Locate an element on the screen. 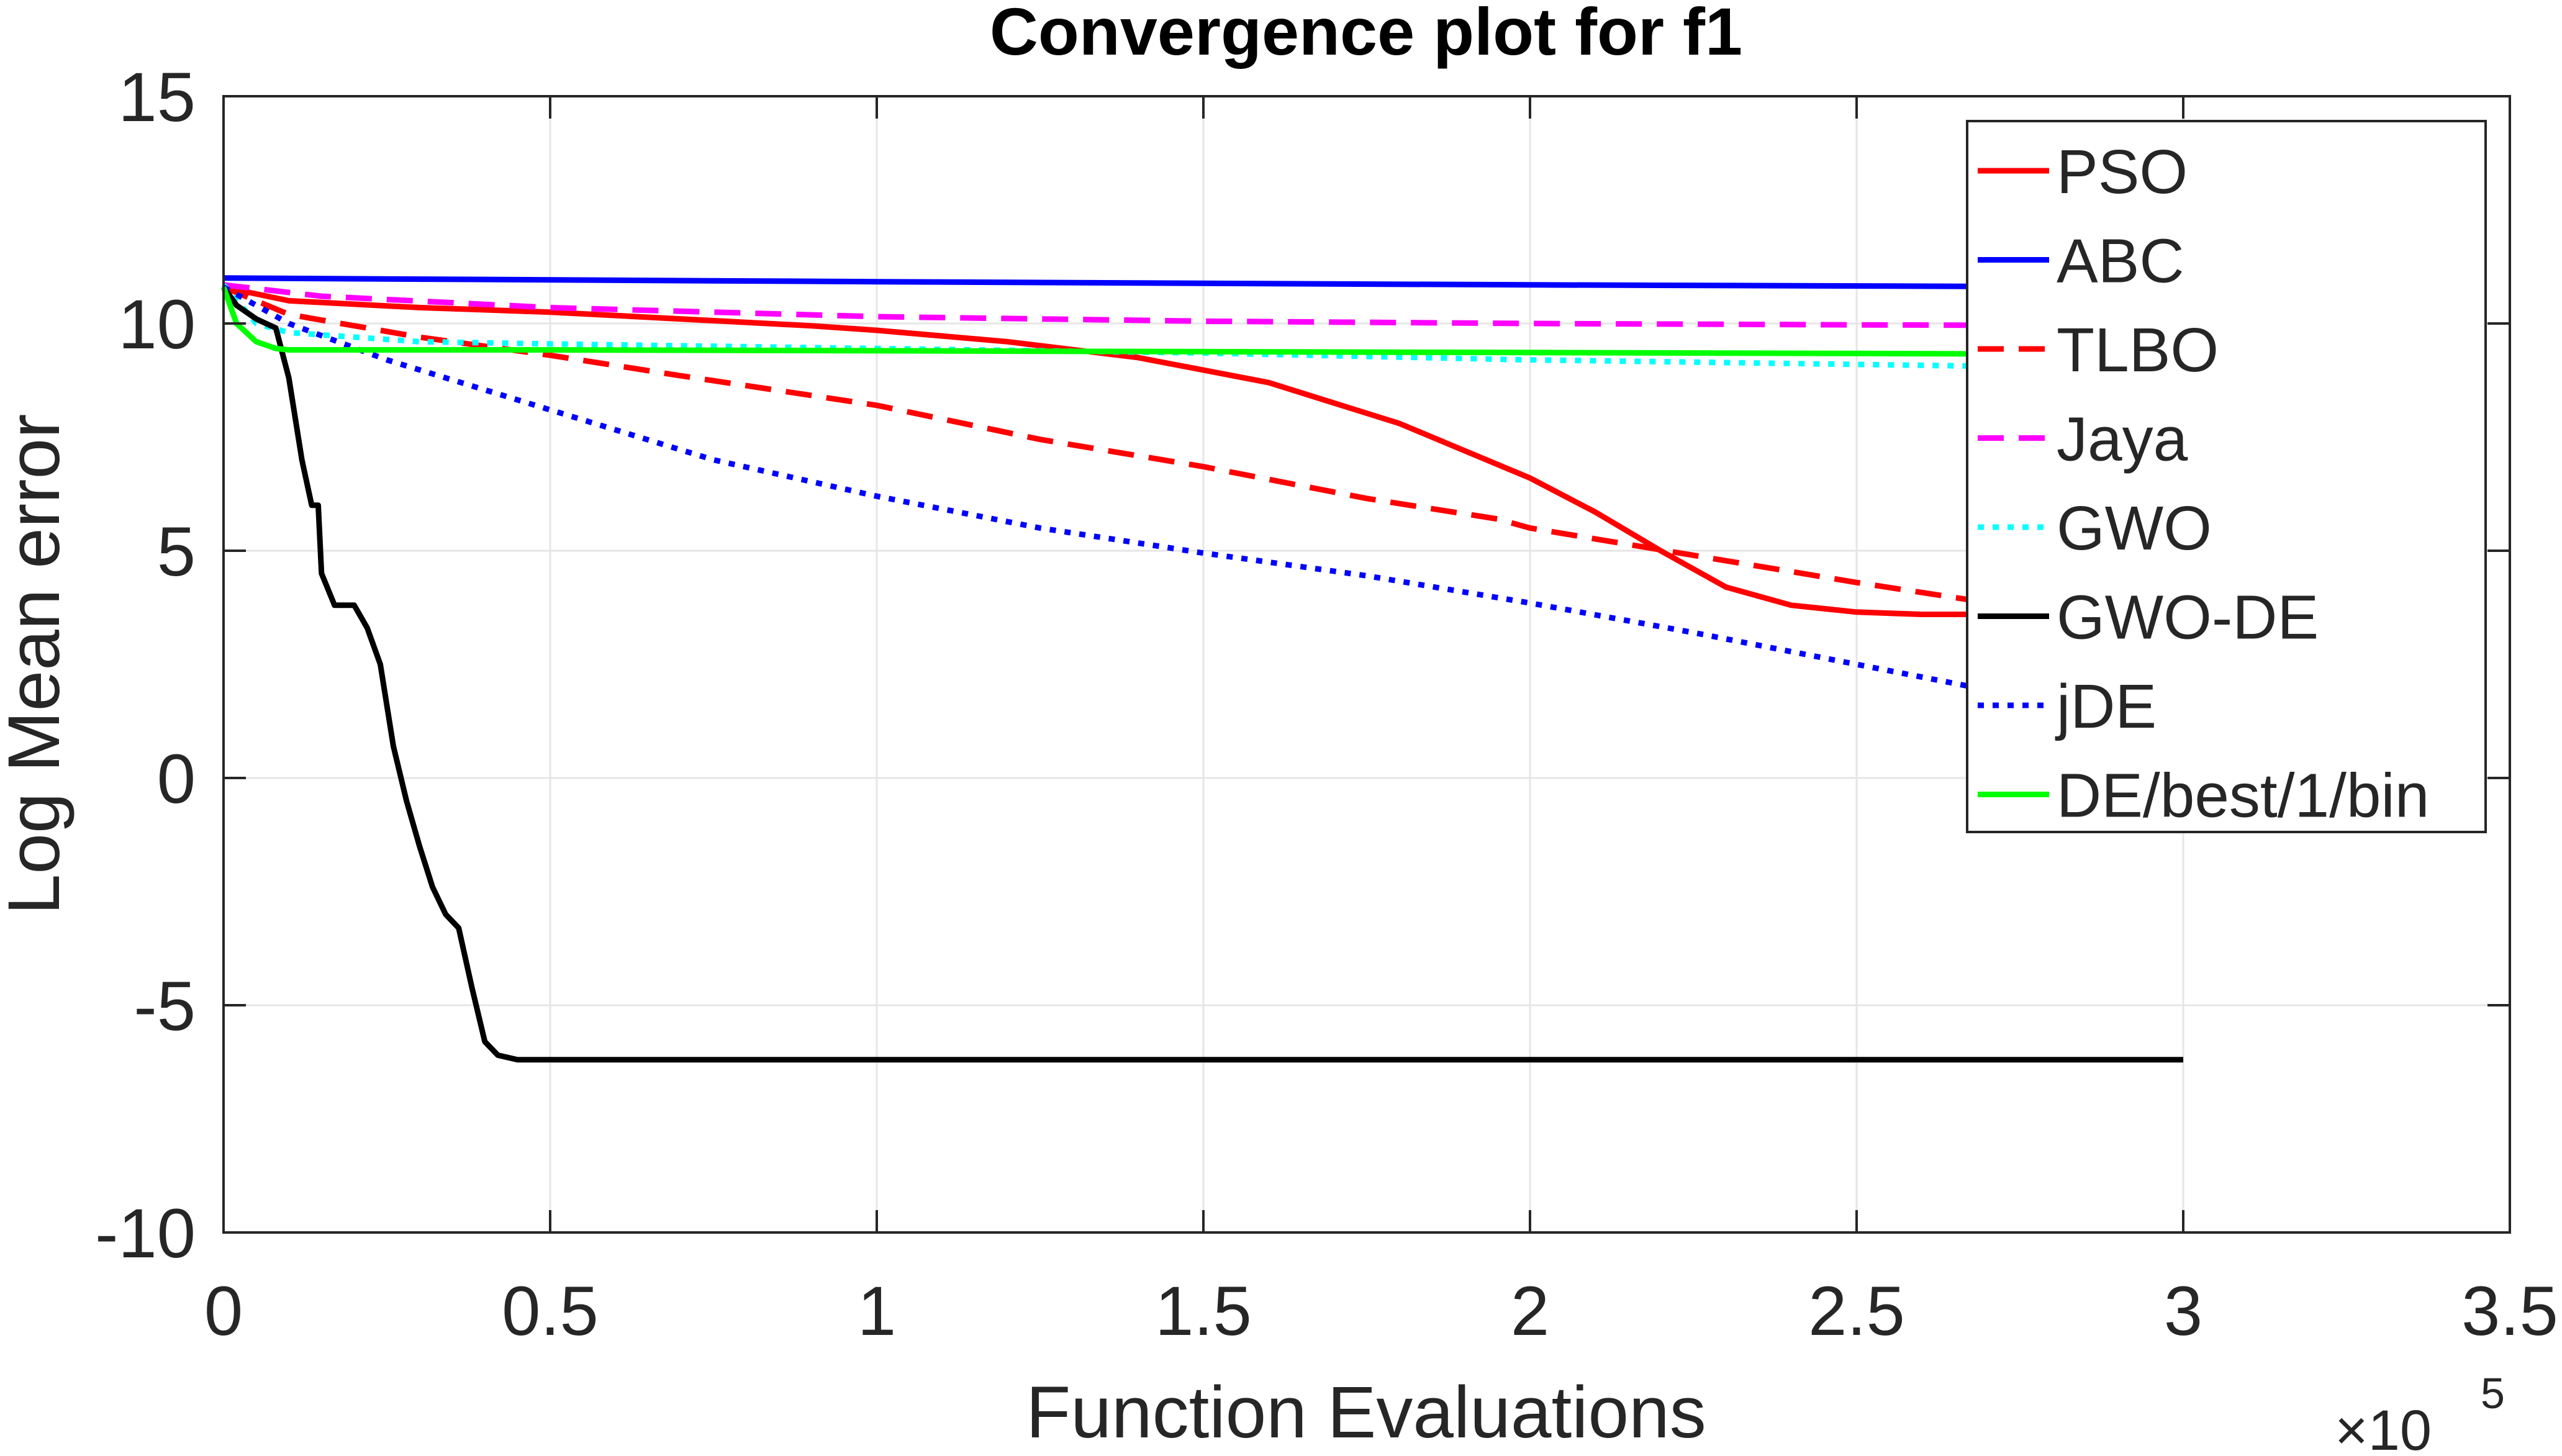  x-tick-label: 2.5 is located at coordinates (1857, 1311).